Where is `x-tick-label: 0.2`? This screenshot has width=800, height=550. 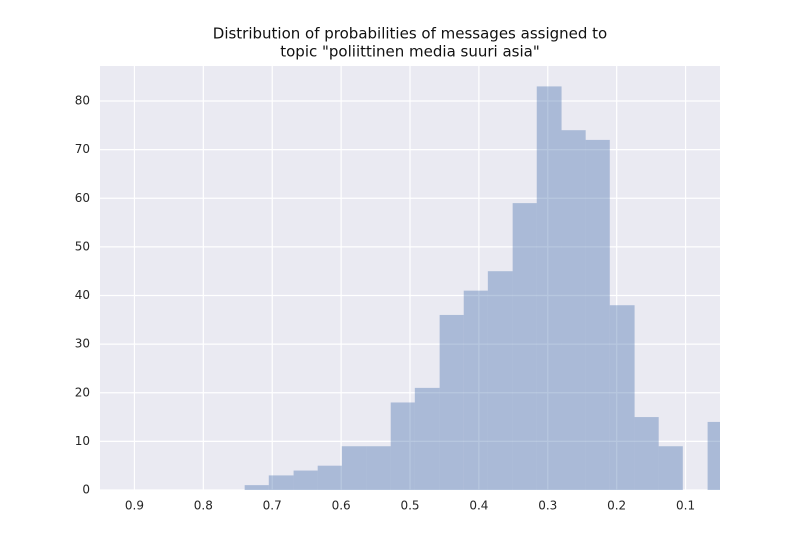 x-tick-label: 0.2 is located at coordinates (616, 506).